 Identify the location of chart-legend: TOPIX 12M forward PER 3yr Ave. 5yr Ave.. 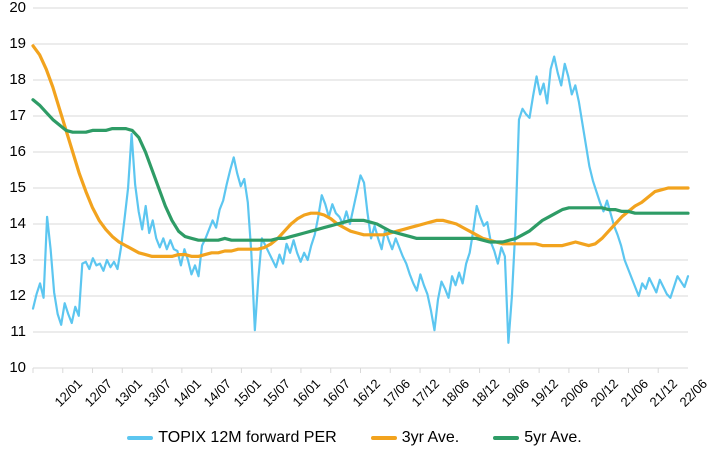
(354, 438).